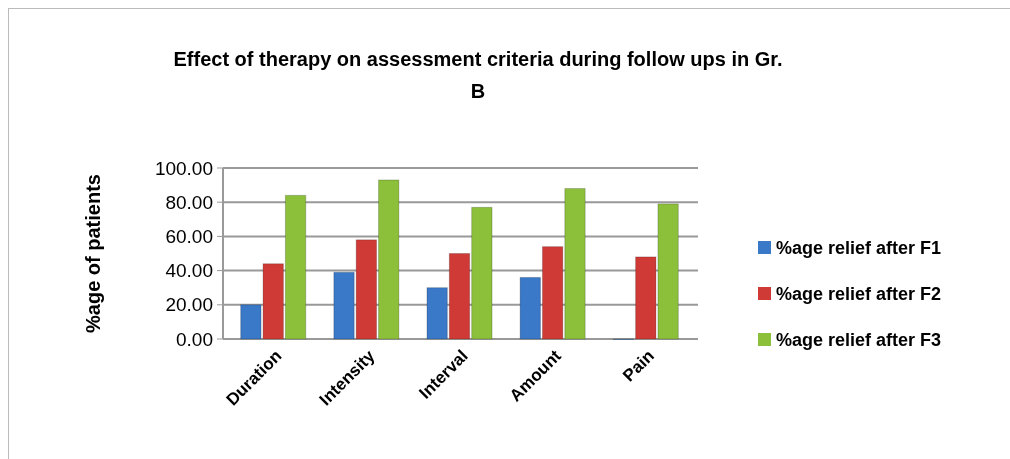 This screenshot has height=459, width=1010. What do you see at coordinates (189, 305) in the screenshot?
I see `y-tick-label: 20.00` at bounding box center [189, 305].